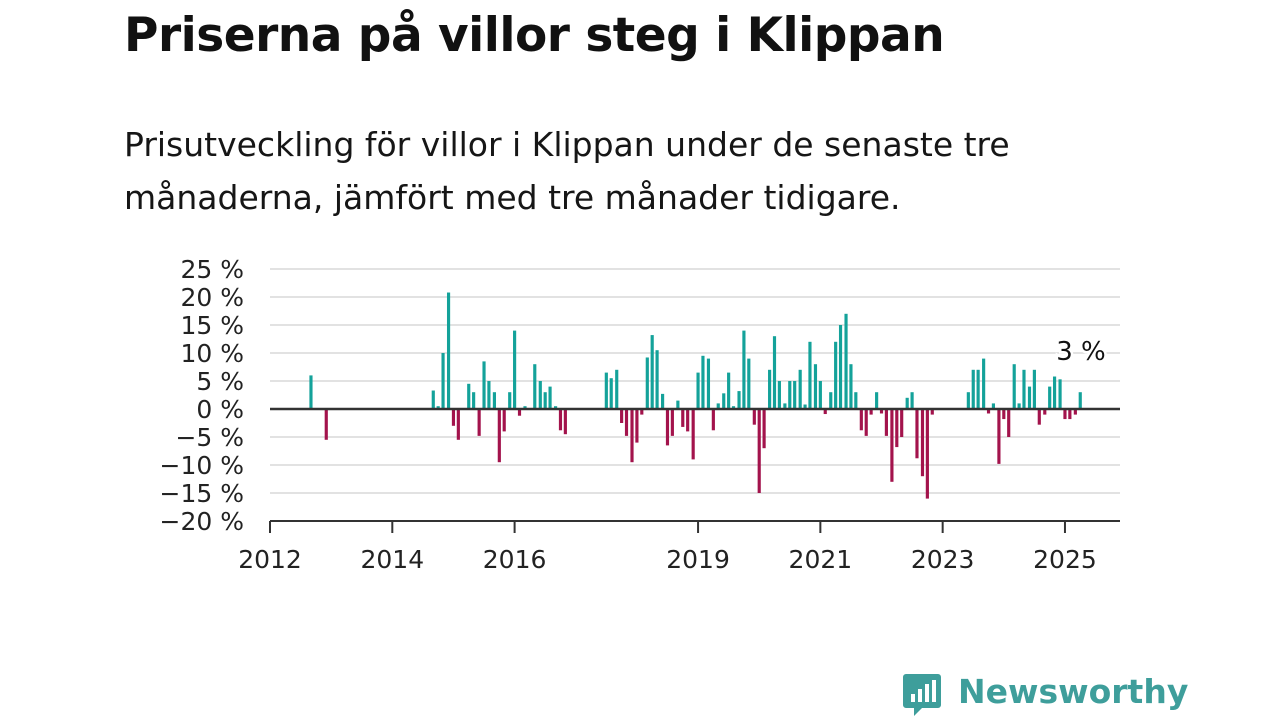 The height and width of the screenshot is (720, 1280). I want to click on y-tick-label: 15 %, so click(212, 325).